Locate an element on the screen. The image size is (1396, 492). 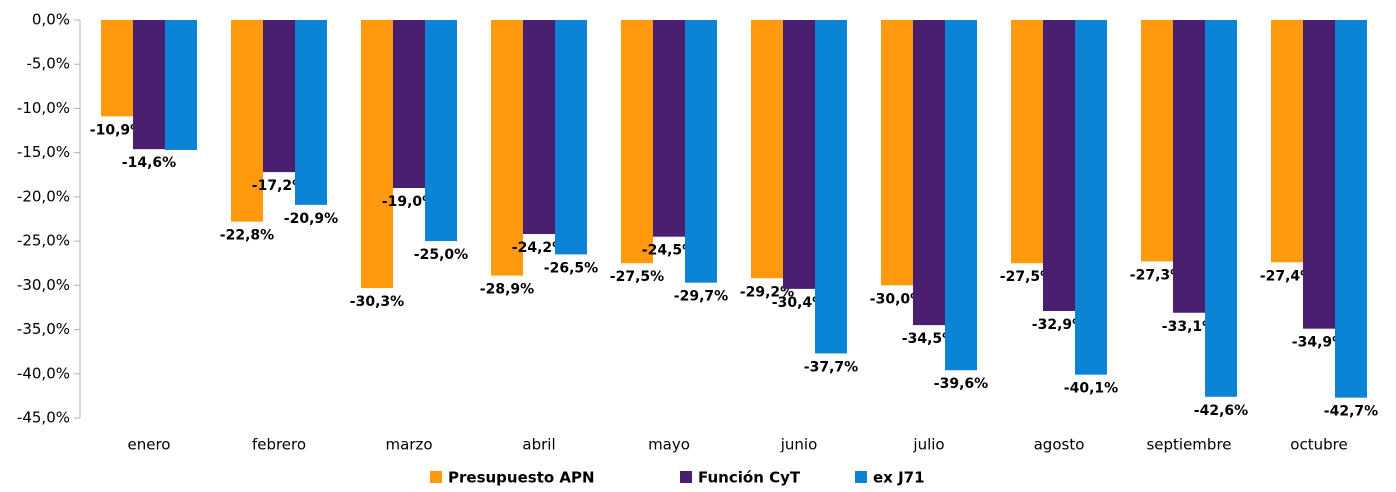
value-label: -34,9% is located at coordinates (1319, 343).